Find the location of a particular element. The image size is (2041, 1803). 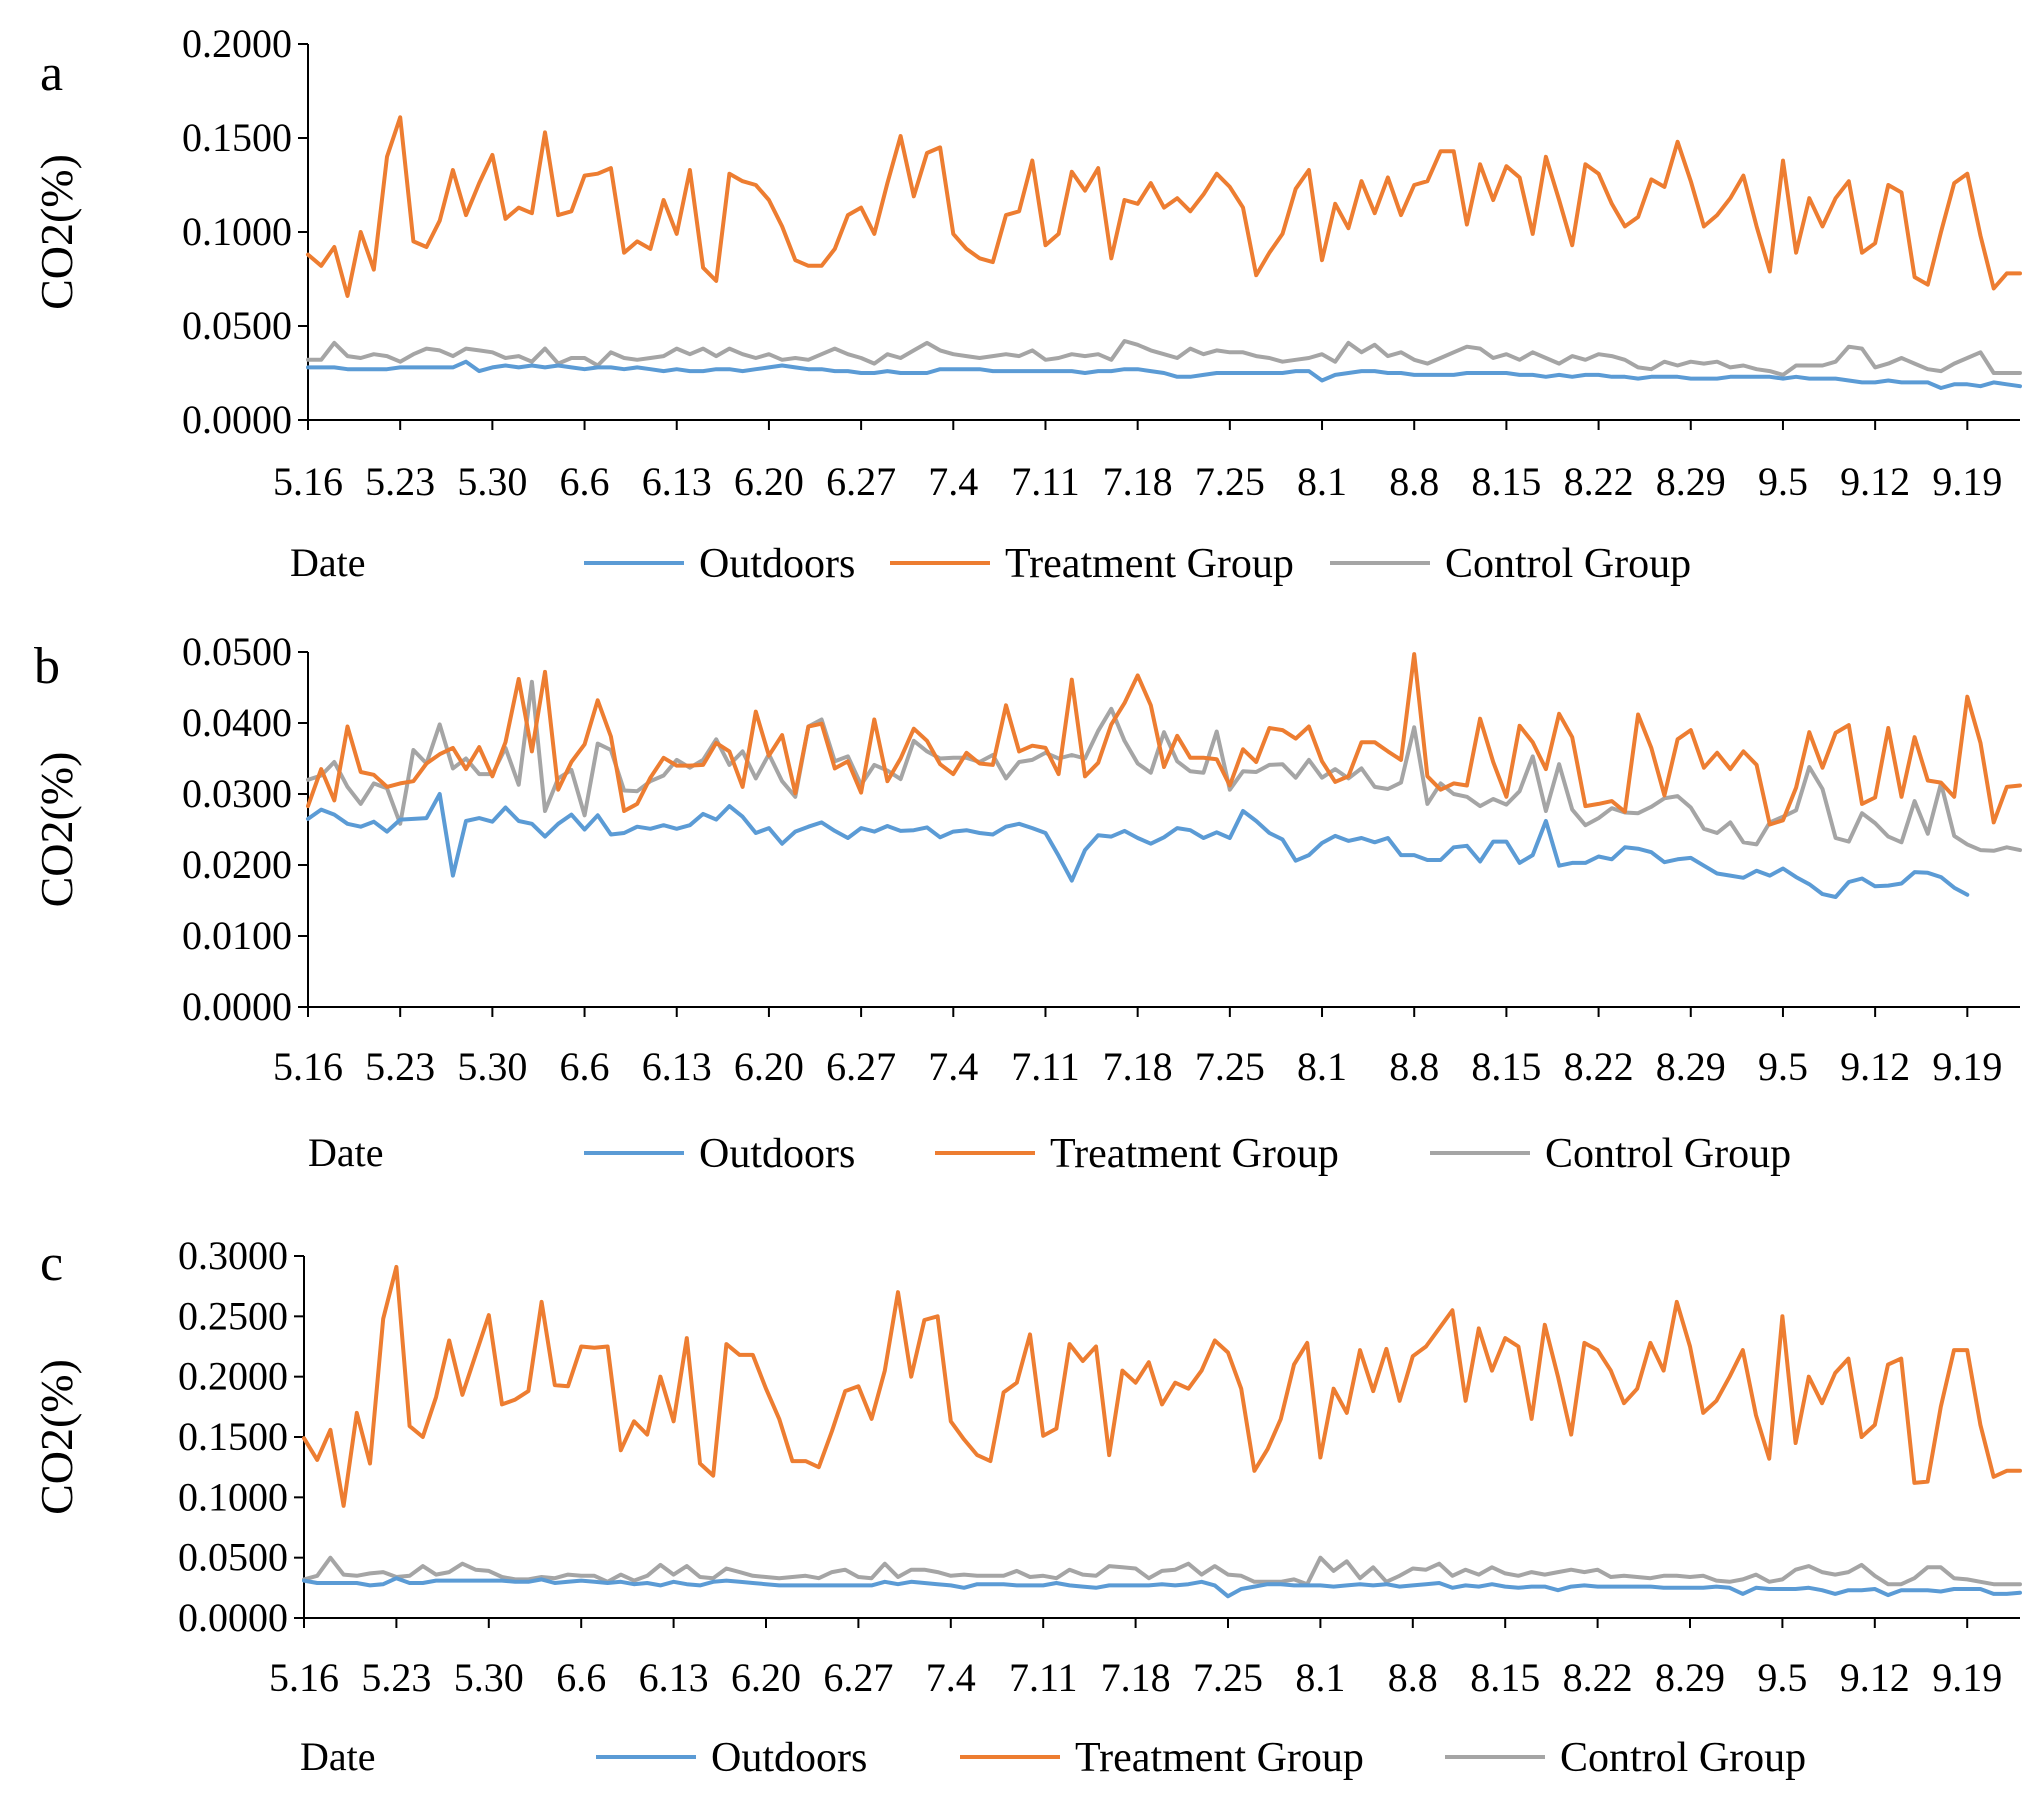

y-tick-label: 0.3000 is located at coordinates (233, 1255).